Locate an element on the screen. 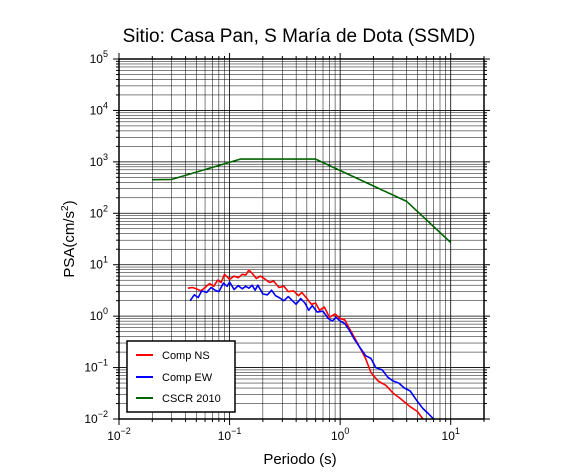 The width and height of the screenshot is (586, 475). x-tick-label: 10⁻¹ is located at coordinates (230, 434).